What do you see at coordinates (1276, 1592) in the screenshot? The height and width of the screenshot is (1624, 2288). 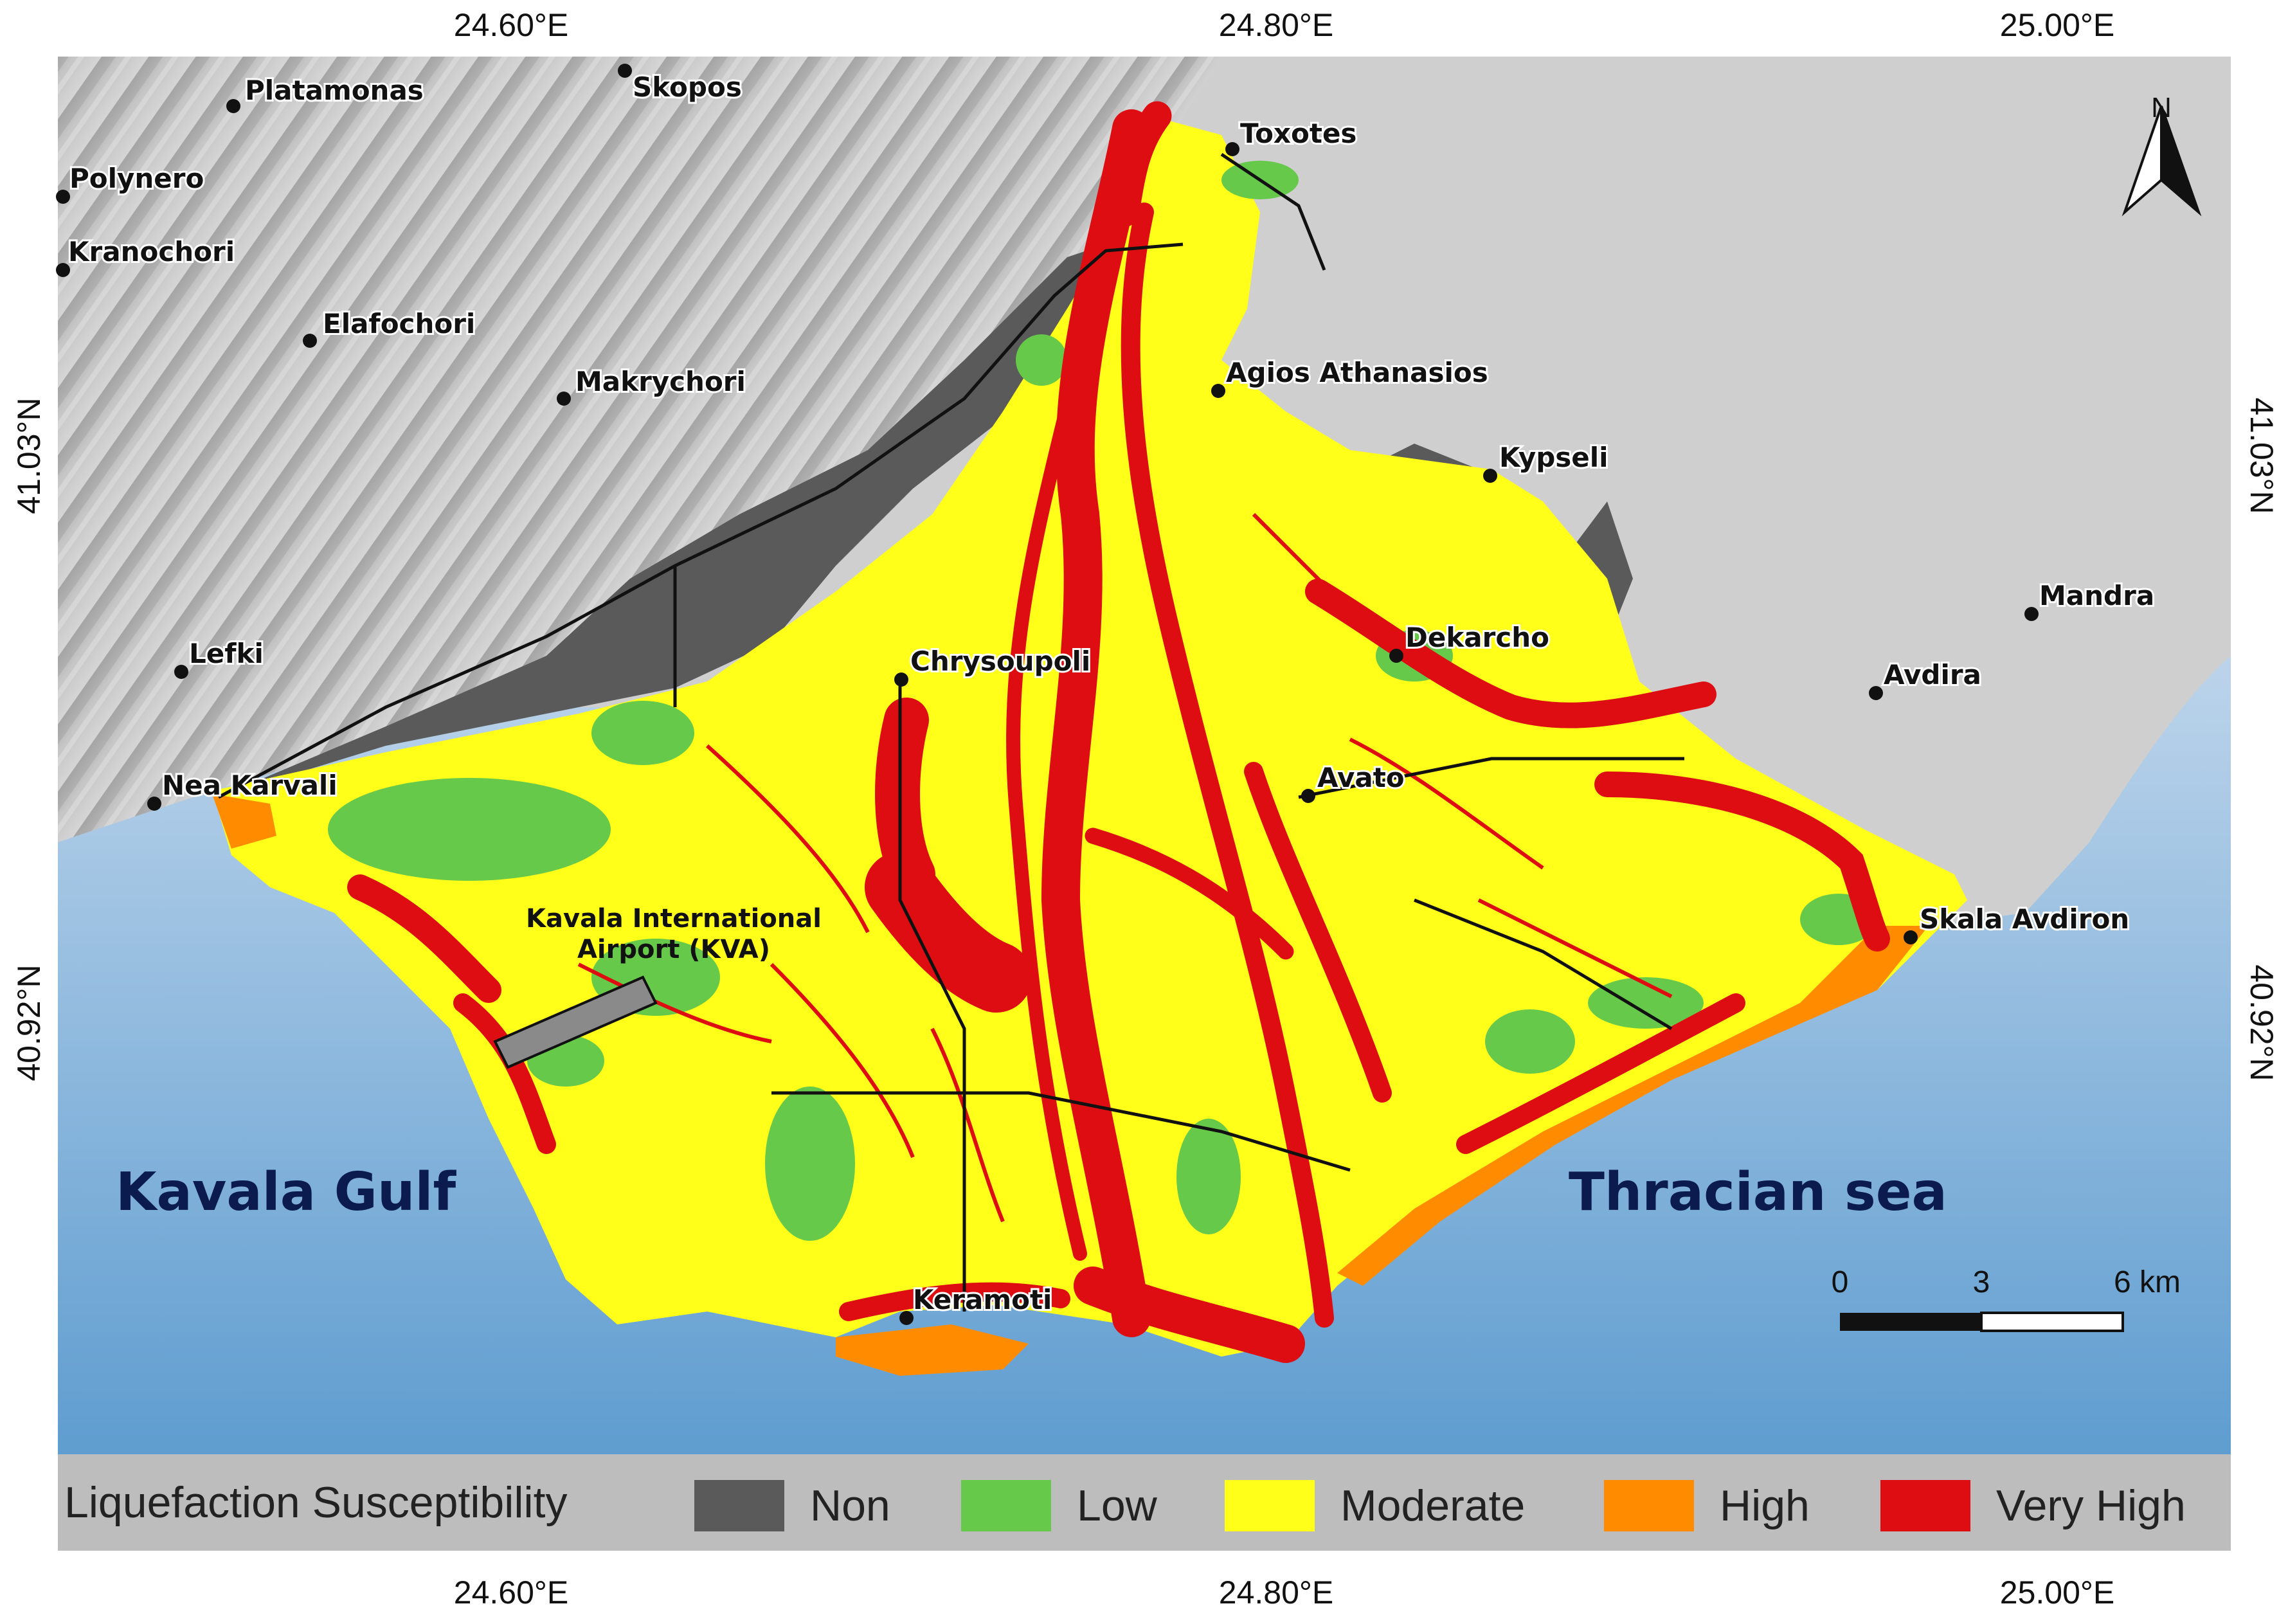 I see `lon-label-bottom-2: 24.80°E` at bounding box center [1276, 1592].